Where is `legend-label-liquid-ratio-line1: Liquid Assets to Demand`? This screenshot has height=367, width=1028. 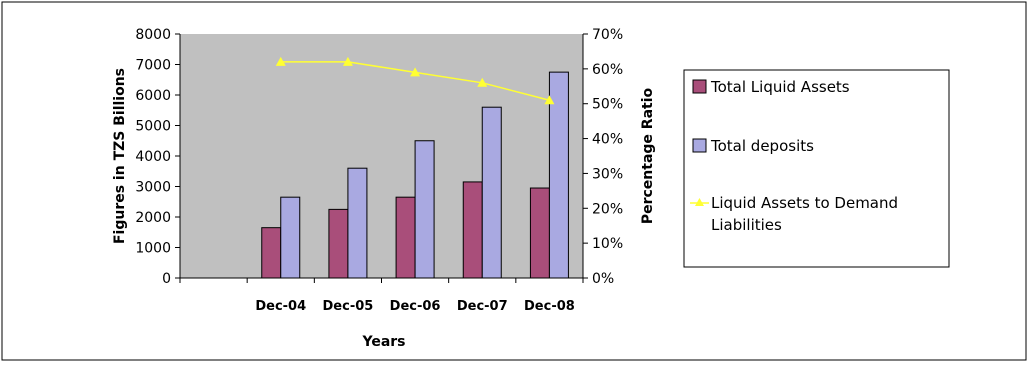
legend-label-liquid-ratio-line1: Liquid Assets to Demand is located at coordinates (804, 203).